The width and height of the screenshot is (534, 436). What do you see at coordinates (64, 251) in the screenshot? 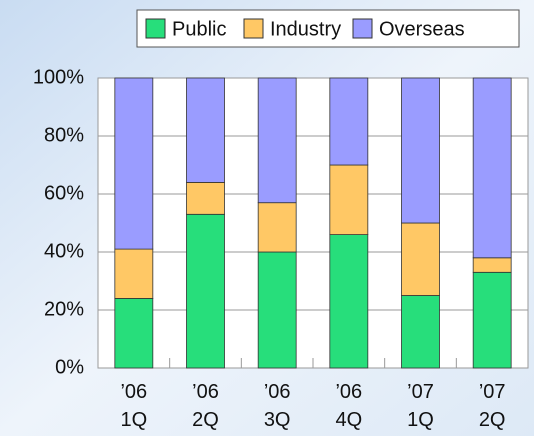
I see `y-tick-label: 40%` at bounding box center [64, 251].